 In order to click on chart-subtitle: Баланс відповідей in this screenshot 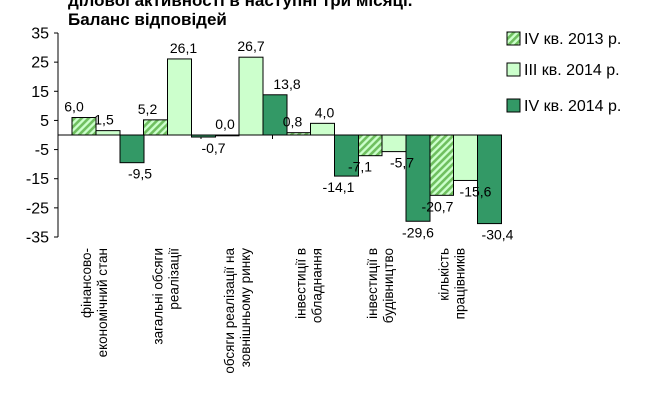, I will do `click(147, 19)`.